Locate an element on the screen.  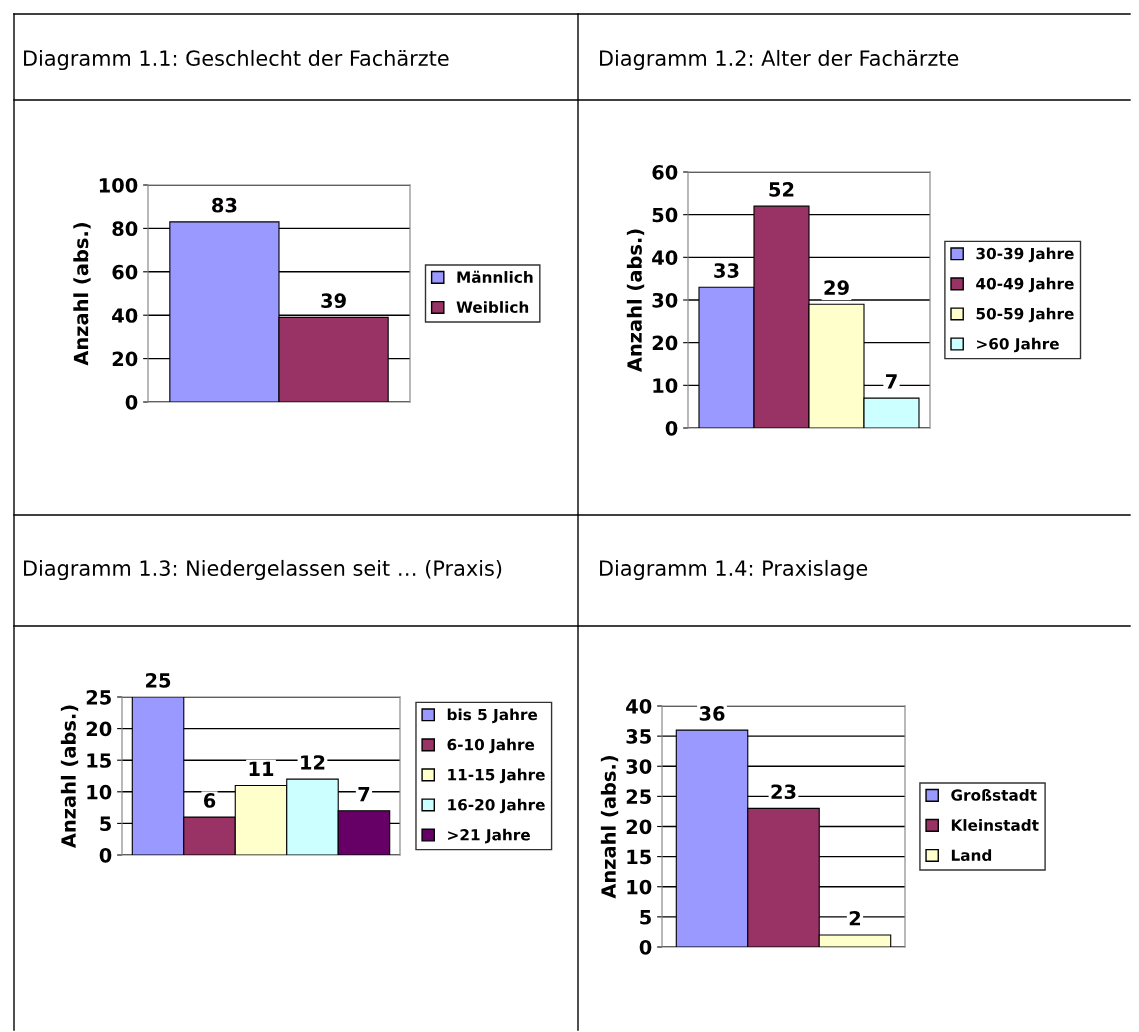
data-label: 36 is located at coordinates (712, 713).